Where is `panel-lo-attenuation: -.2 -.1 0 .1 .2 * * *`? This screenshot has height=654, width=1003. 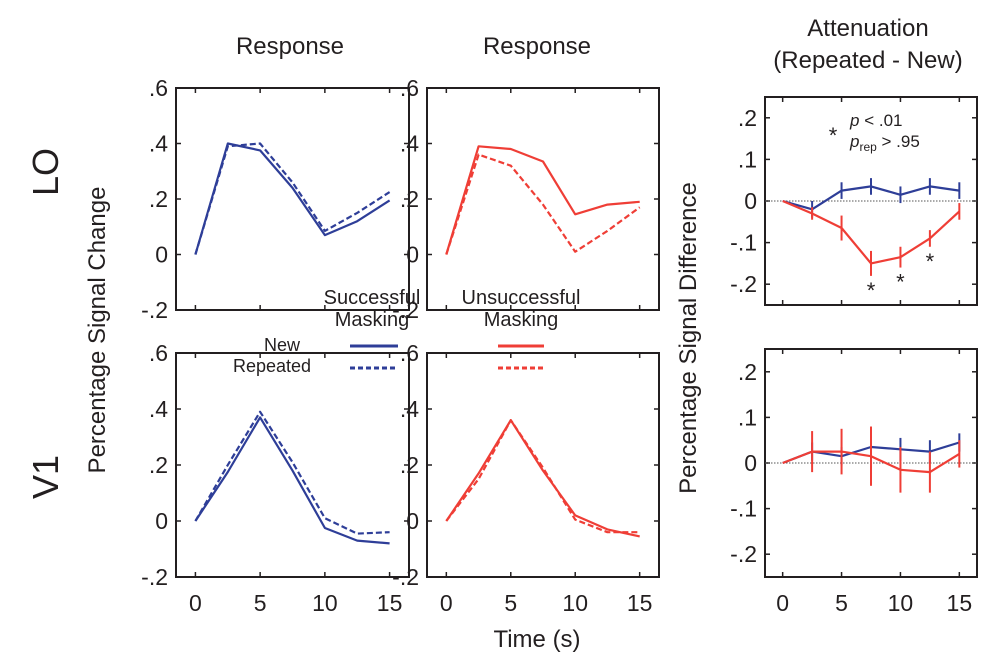 panel-lo-attenuation: -.2 -.1 0 .1 .2 * * * is located at coordinates (854, 201).